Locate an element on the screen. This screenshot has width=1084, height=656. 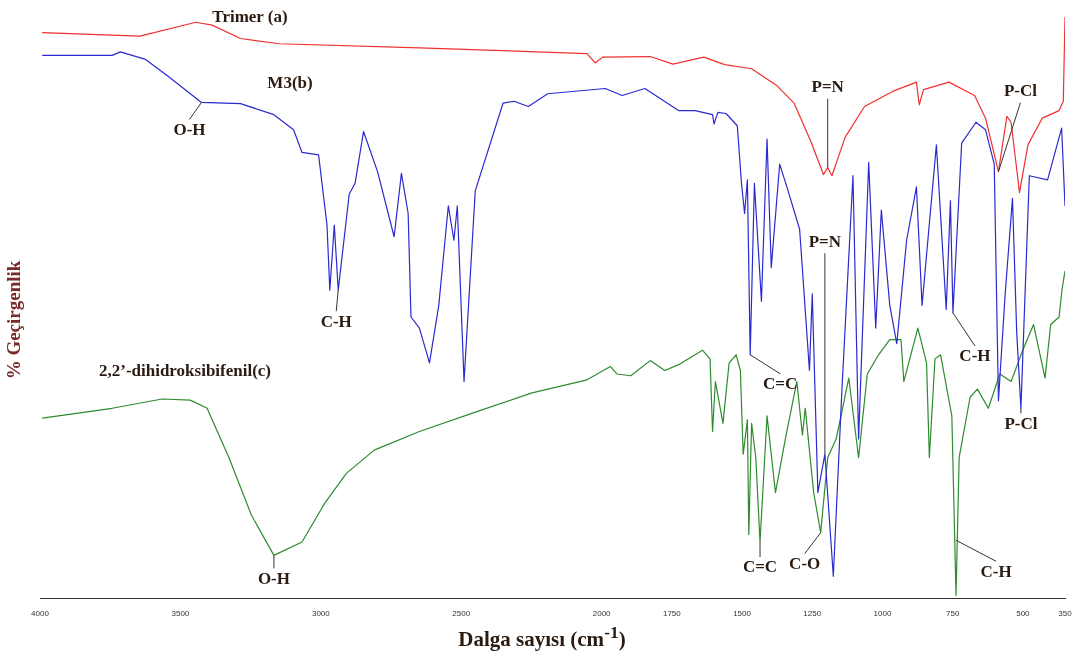
x-tick-label: 3000 is located at coordinates (321, 614).